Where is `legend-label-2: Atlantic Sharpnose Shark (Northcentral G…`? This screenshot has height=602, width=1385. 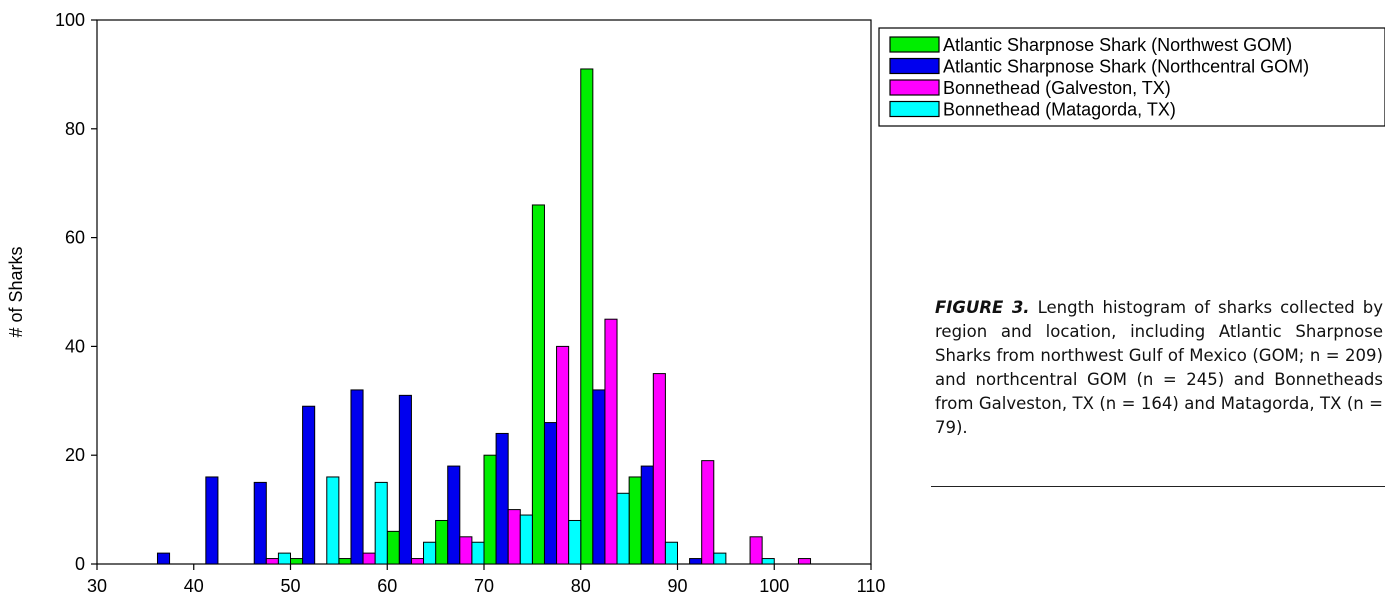 legend-label-2: Atlantic Sharpnose Shark (Northcentral G… is located at coordinates (1126, 67).